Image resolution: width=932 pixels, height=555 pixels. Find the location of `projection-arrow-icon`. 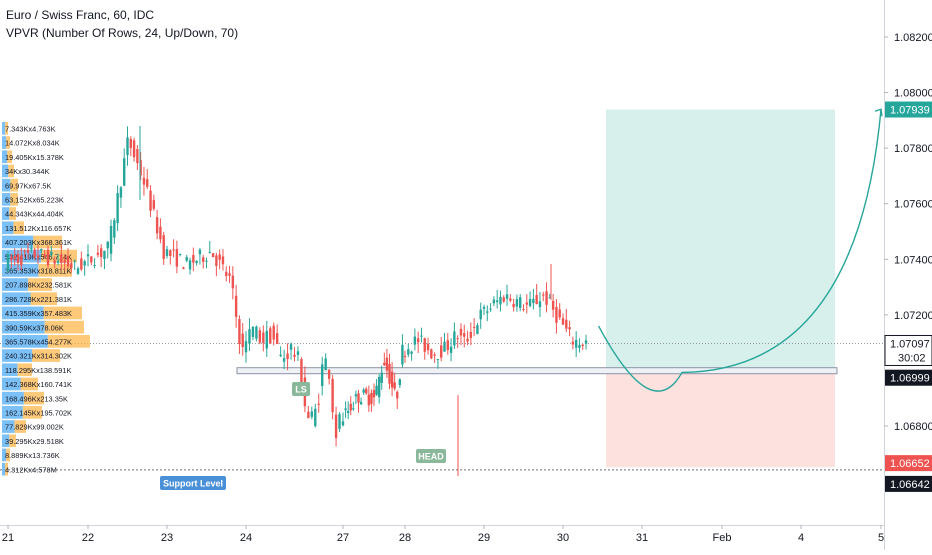

projection-arrow-icon is located at coordinates (878, 112).